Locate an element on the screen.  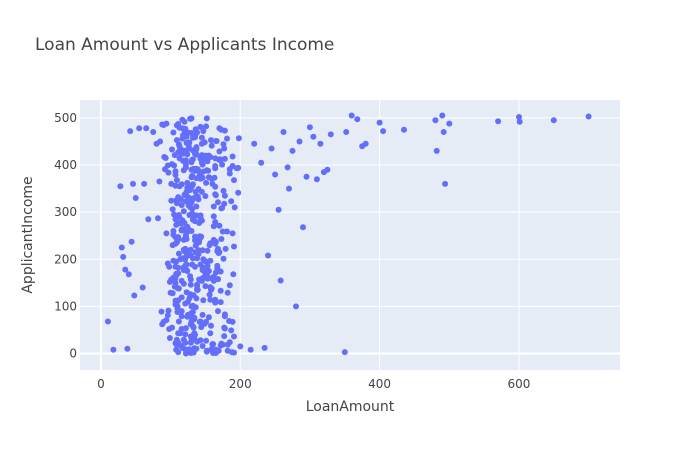
y-tick-label: 300 is located at coordinates (65, 212).